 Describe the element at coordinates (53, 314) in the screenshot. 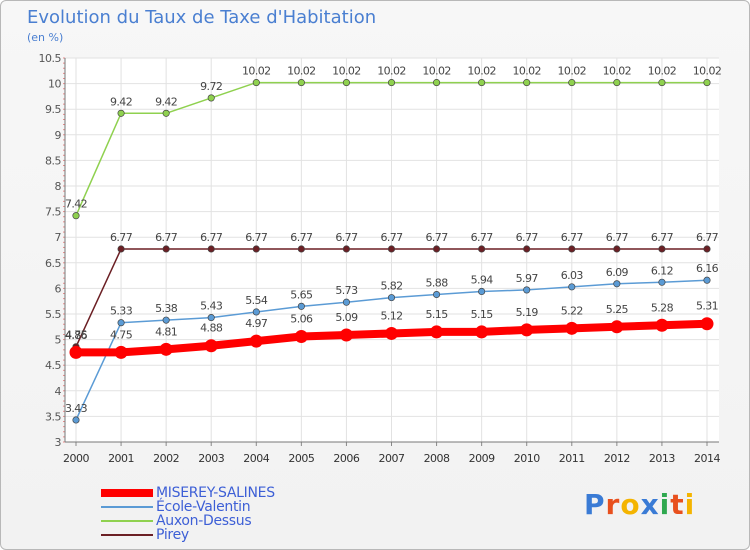

I see `y-tick-label: 5.5` at that location.